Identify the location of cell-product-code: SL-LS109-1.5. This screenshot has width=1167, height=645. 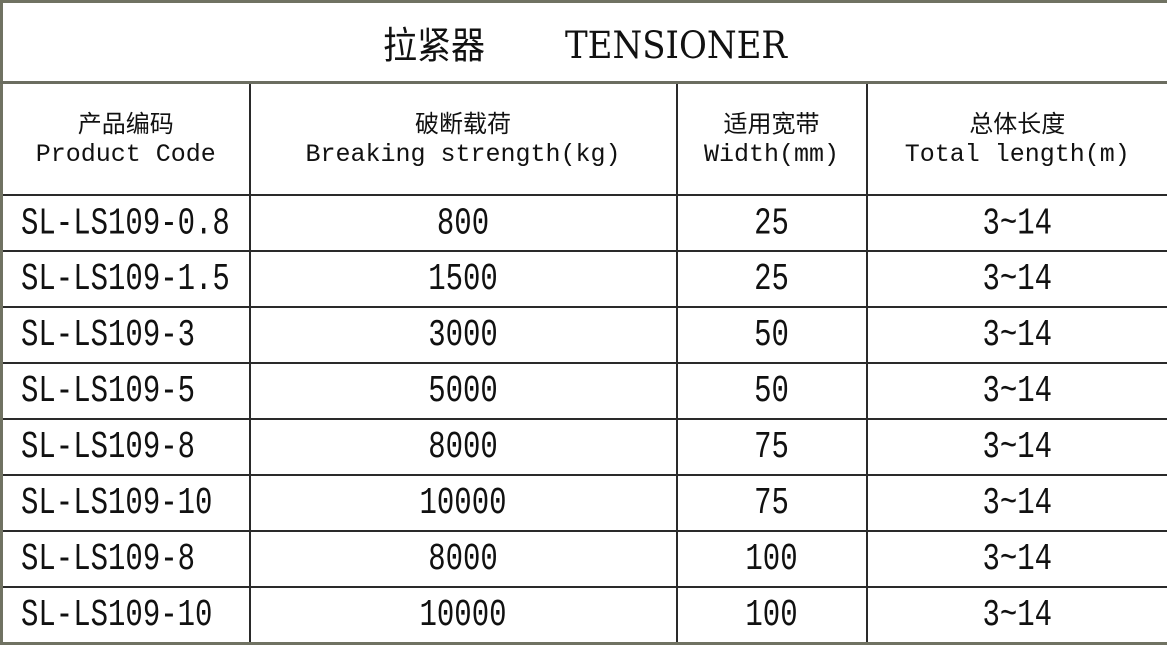
(126, 279).